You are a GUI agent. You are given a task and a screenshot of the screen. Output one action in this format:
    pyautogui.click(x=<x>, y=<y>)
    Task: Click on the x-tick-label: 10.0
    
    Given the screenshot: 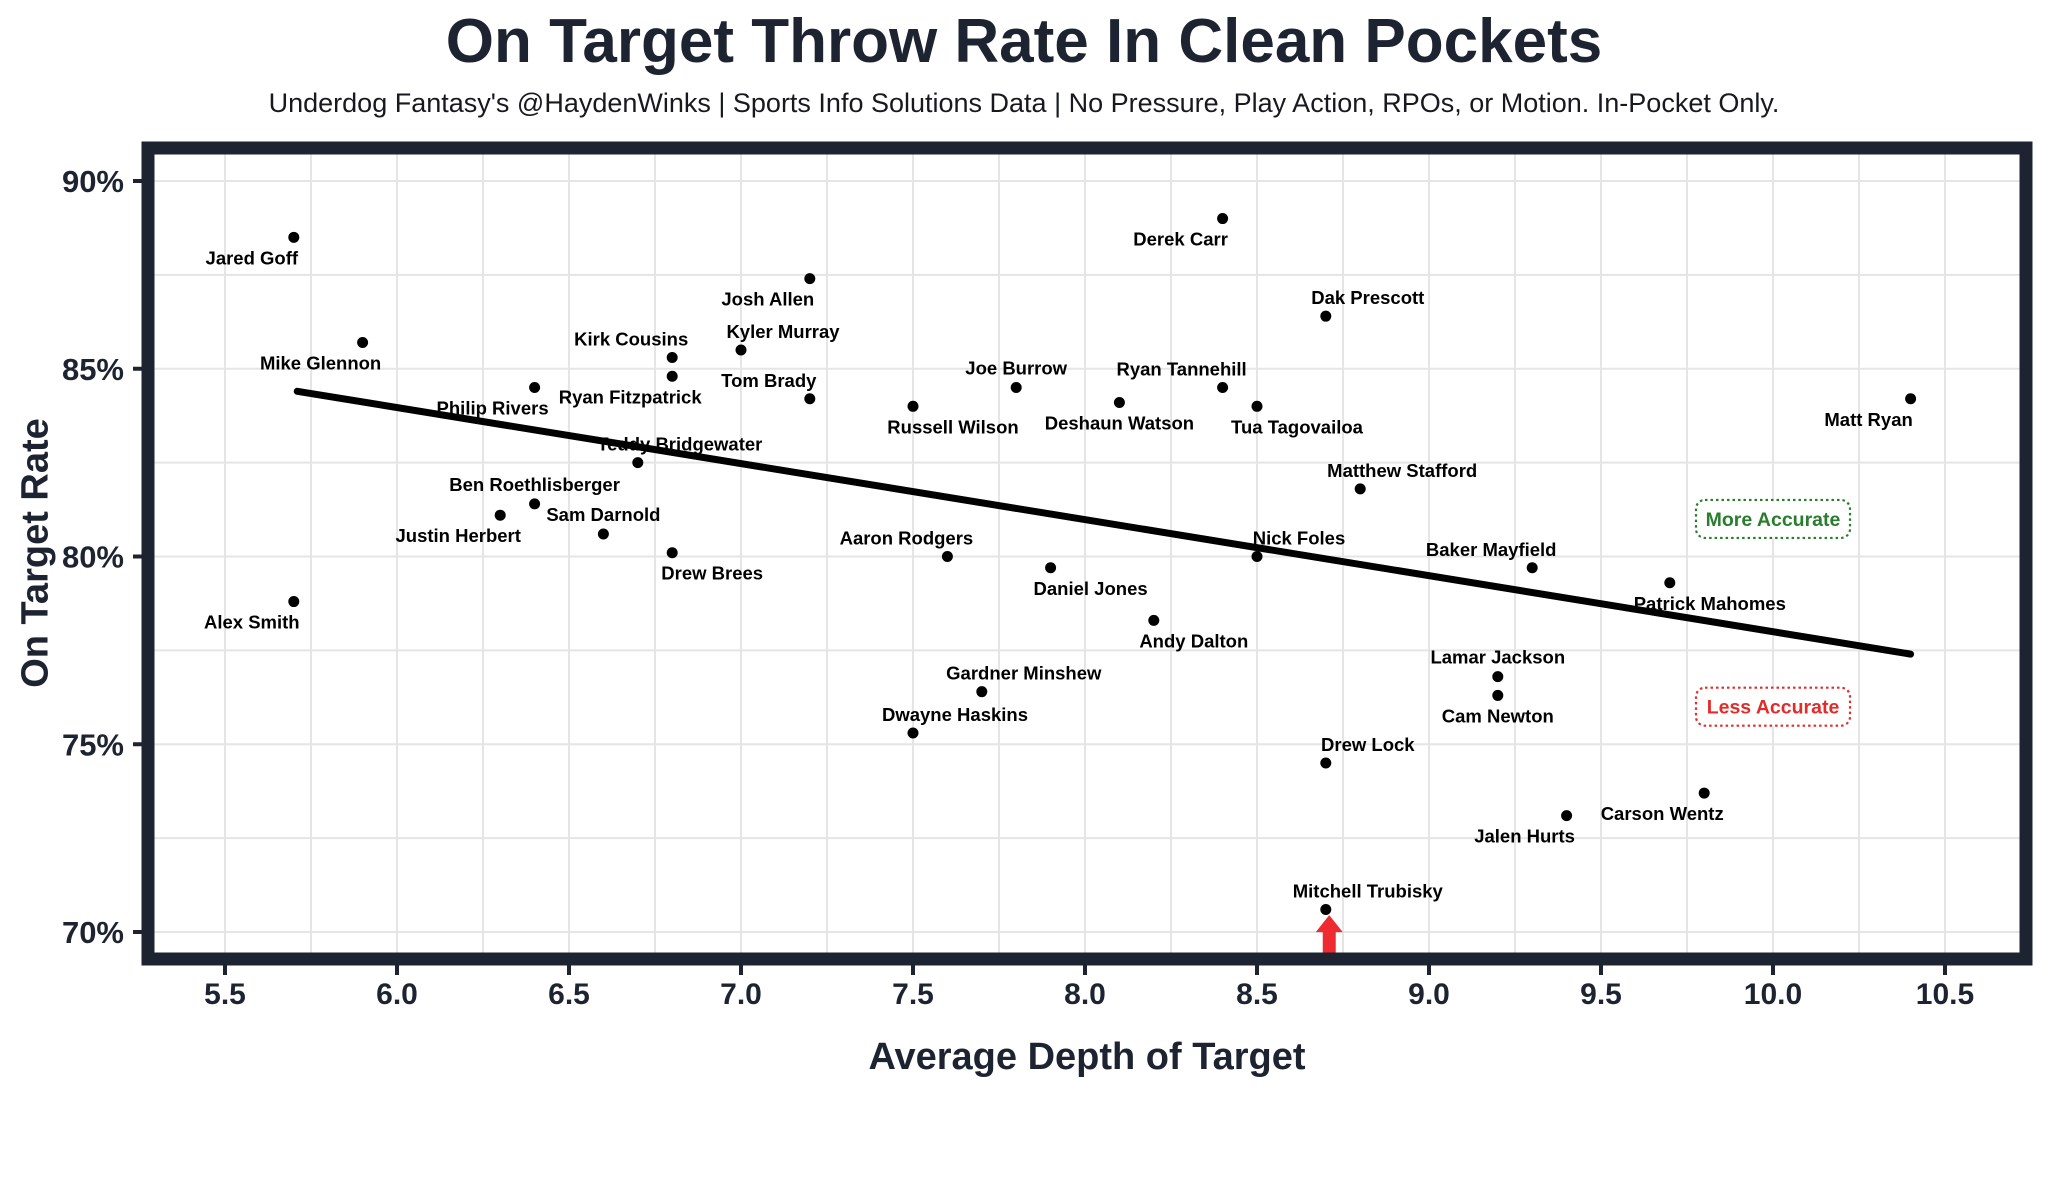 What is the action you would take?
    pyautogui.click(x=1773, y=994)
    